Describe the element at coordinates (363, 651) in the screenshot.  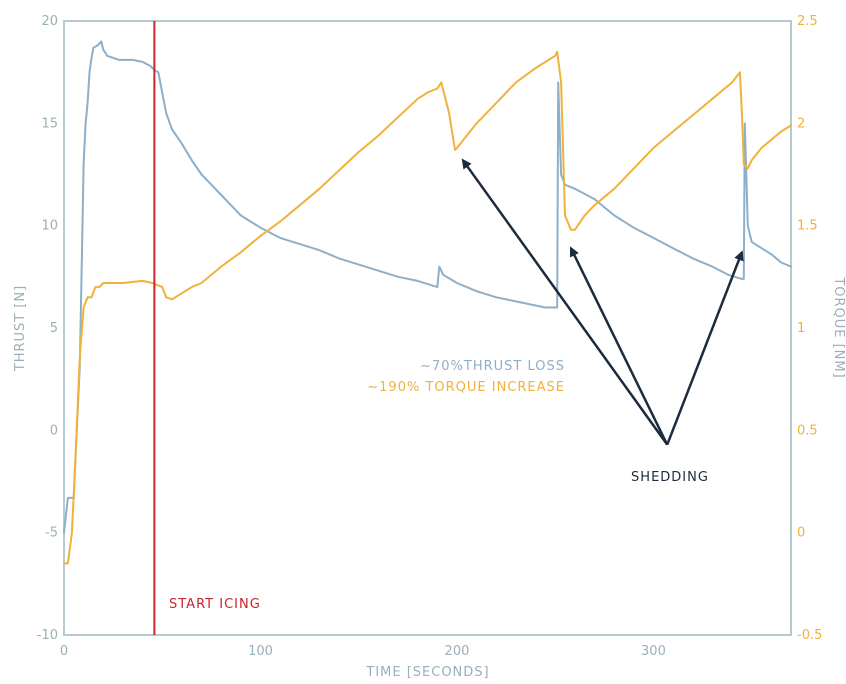
I see `bottom-tick-labels: 0 100 200 300` at that location.